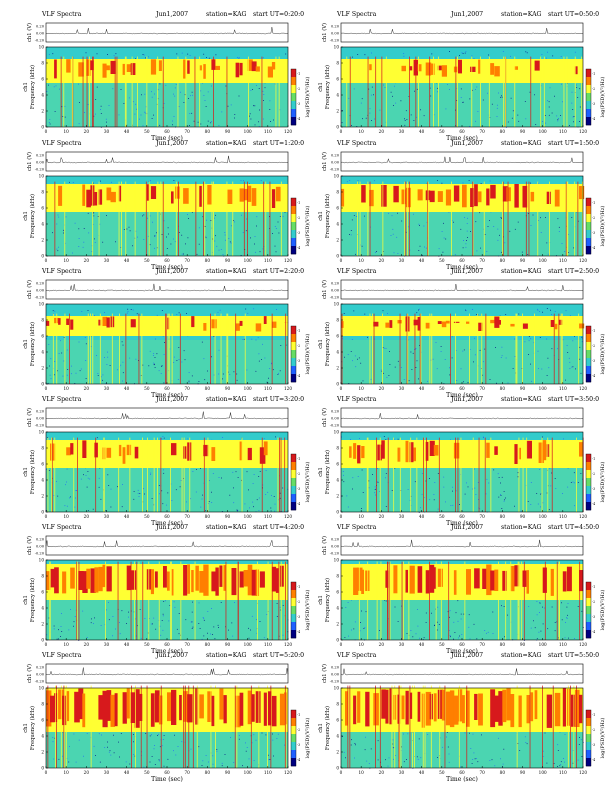 This screenshot has width=612, height=792. Describe the element at coordinates (593, 745) in the screenshot. I see `colorbar-tick-label: -3` at that location.